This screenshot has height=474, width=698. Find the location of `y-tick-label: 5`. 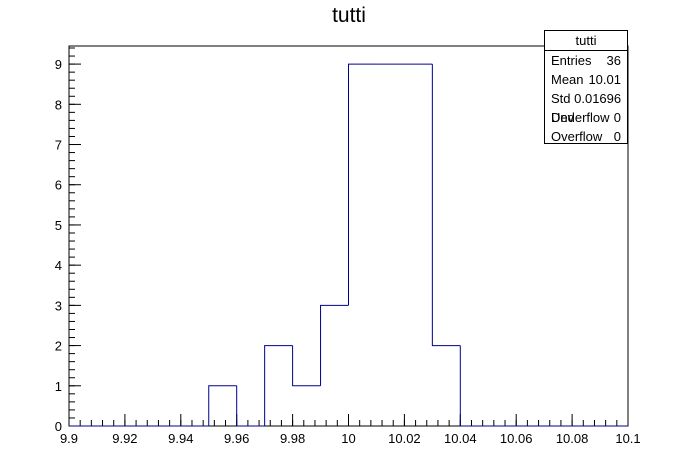

y-tick-label: 5 is located at coordinates (58, 225).